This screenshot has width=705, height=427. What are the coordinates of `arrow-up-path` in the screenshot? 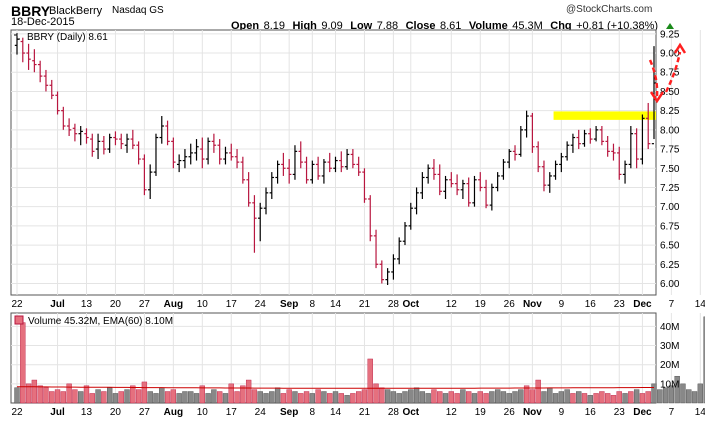 It's located at (673, 72).